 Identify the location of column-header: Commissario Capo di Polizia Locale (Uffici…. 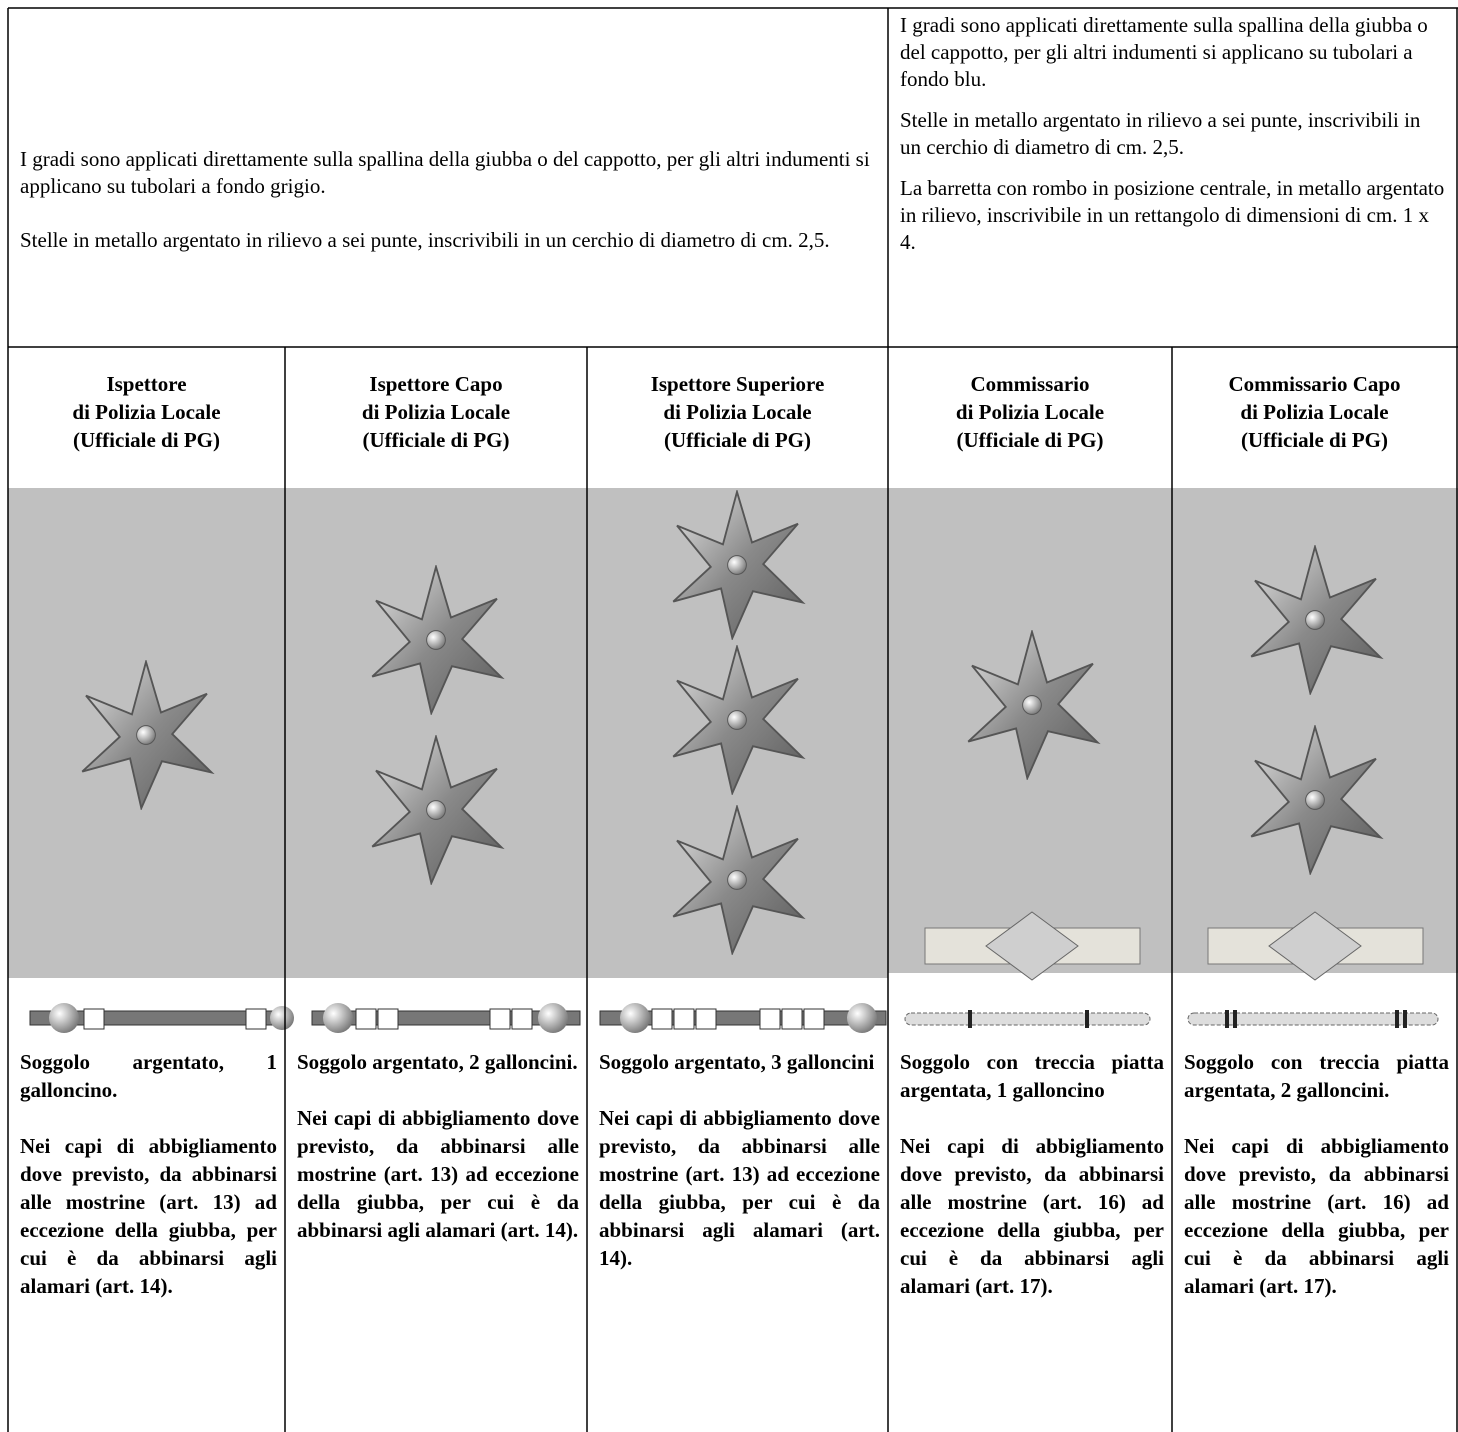
(1314, 401).